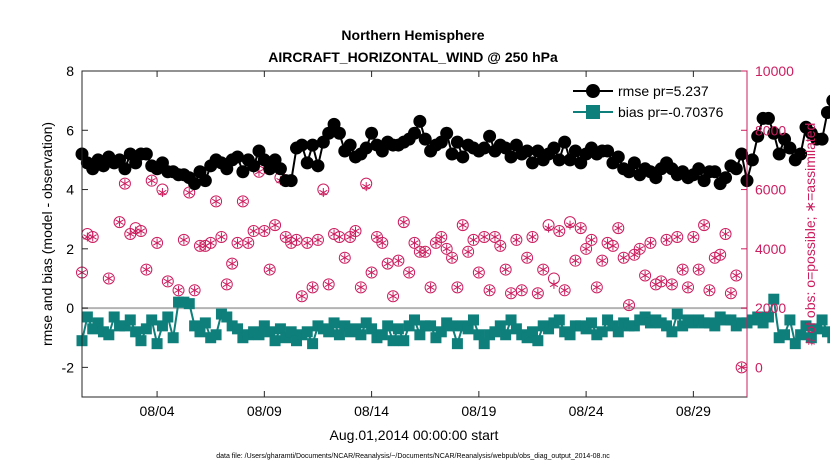 The width and height of the screenshot is (830, 470). I want to click on x-axis-label: Aug.01,2014 00:00:00 start, so click(414, 435).